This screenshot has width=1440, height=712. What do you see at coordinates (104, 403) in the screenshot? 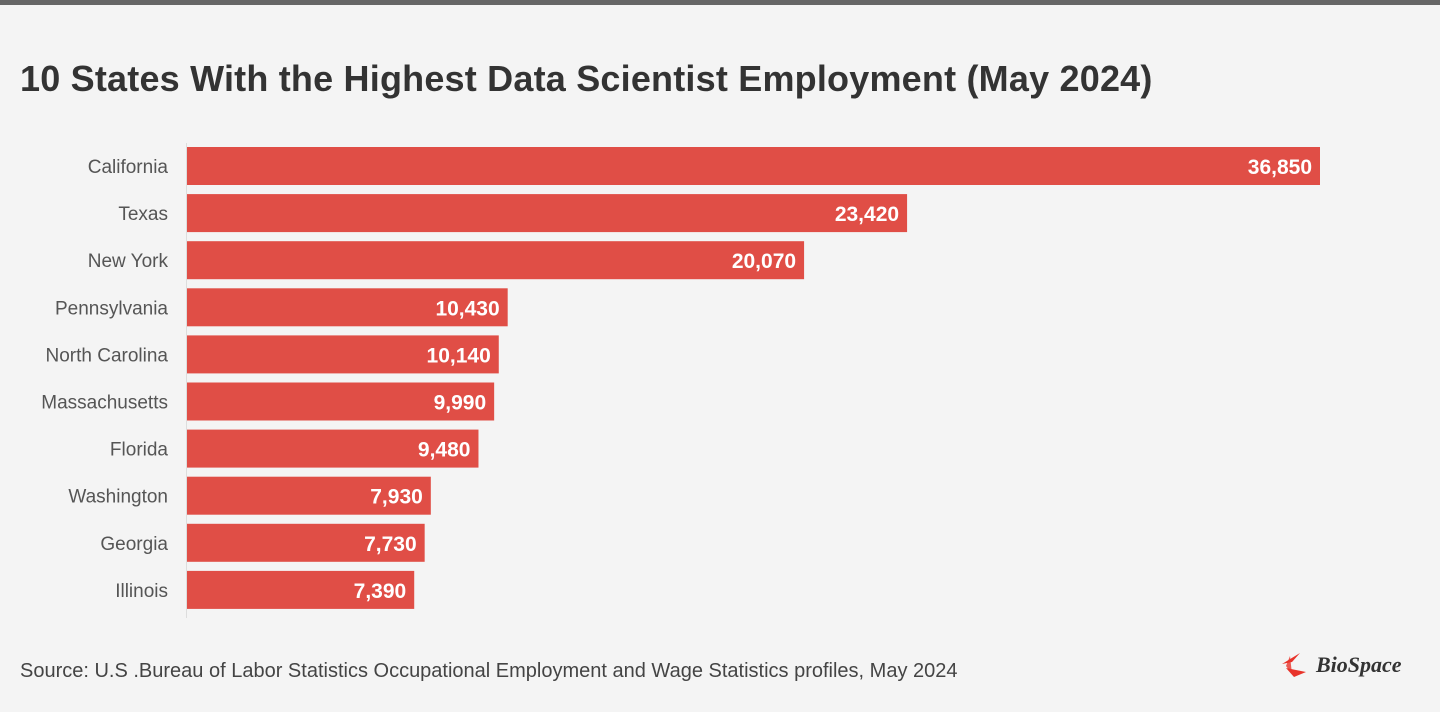
I see `category-label: Massachusetts` at bounding box center [104, 403].